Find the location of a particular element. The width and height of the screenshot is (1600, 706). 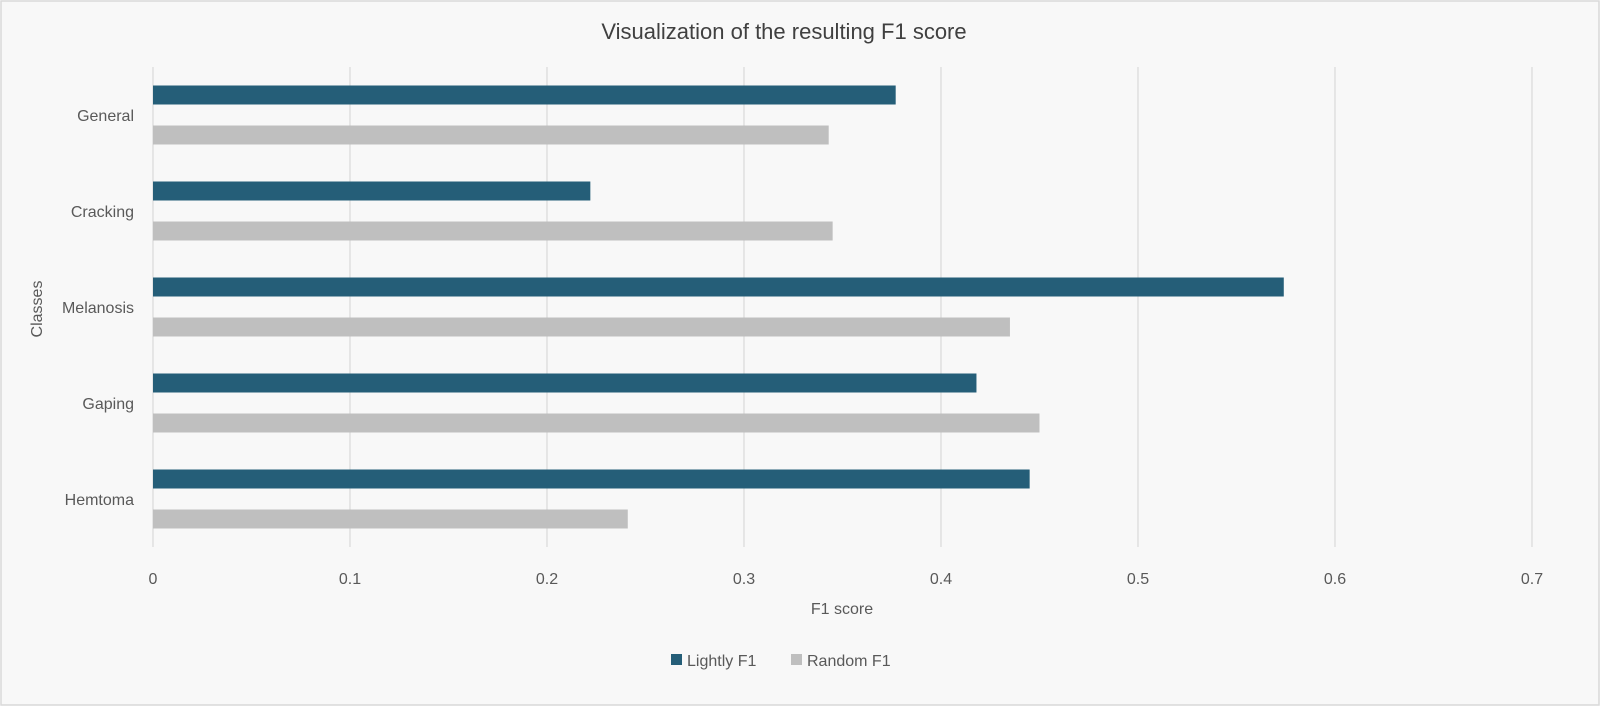

x-tick-label: 0.2 is located at coordinates (547, 579).